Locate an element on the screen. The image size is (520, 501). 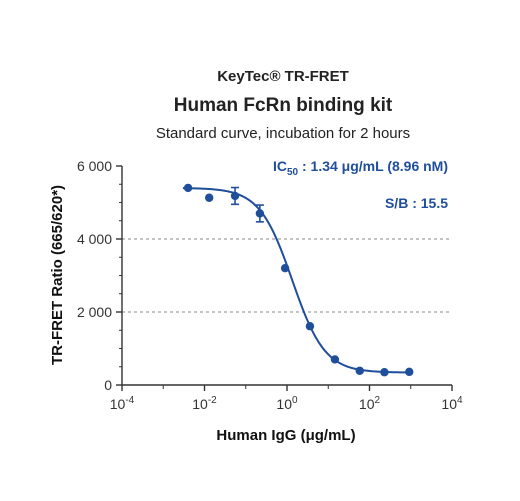
x-tick-exponent: 2 is located at coordinates (378, 400).